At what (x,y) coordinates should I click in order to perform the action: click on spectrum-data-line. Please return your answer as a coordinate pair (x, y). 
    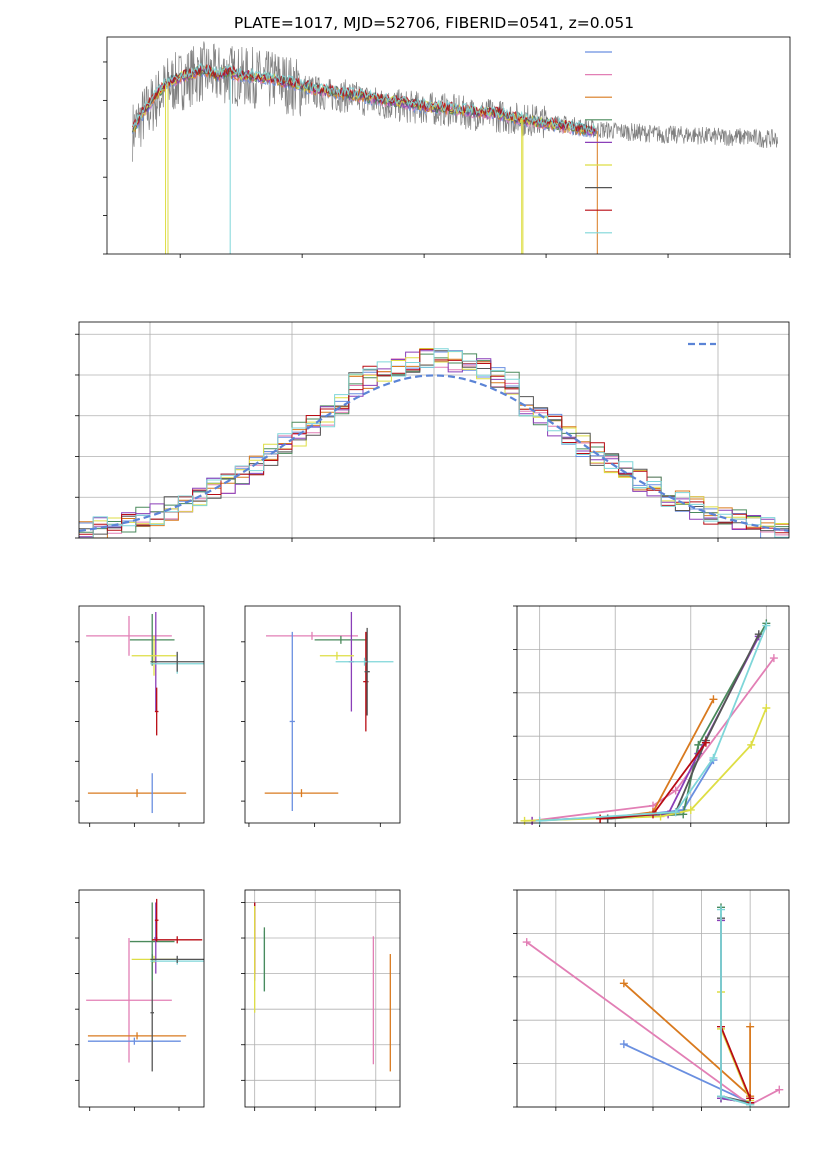
    Looking at the image, I should click on (455, 101).